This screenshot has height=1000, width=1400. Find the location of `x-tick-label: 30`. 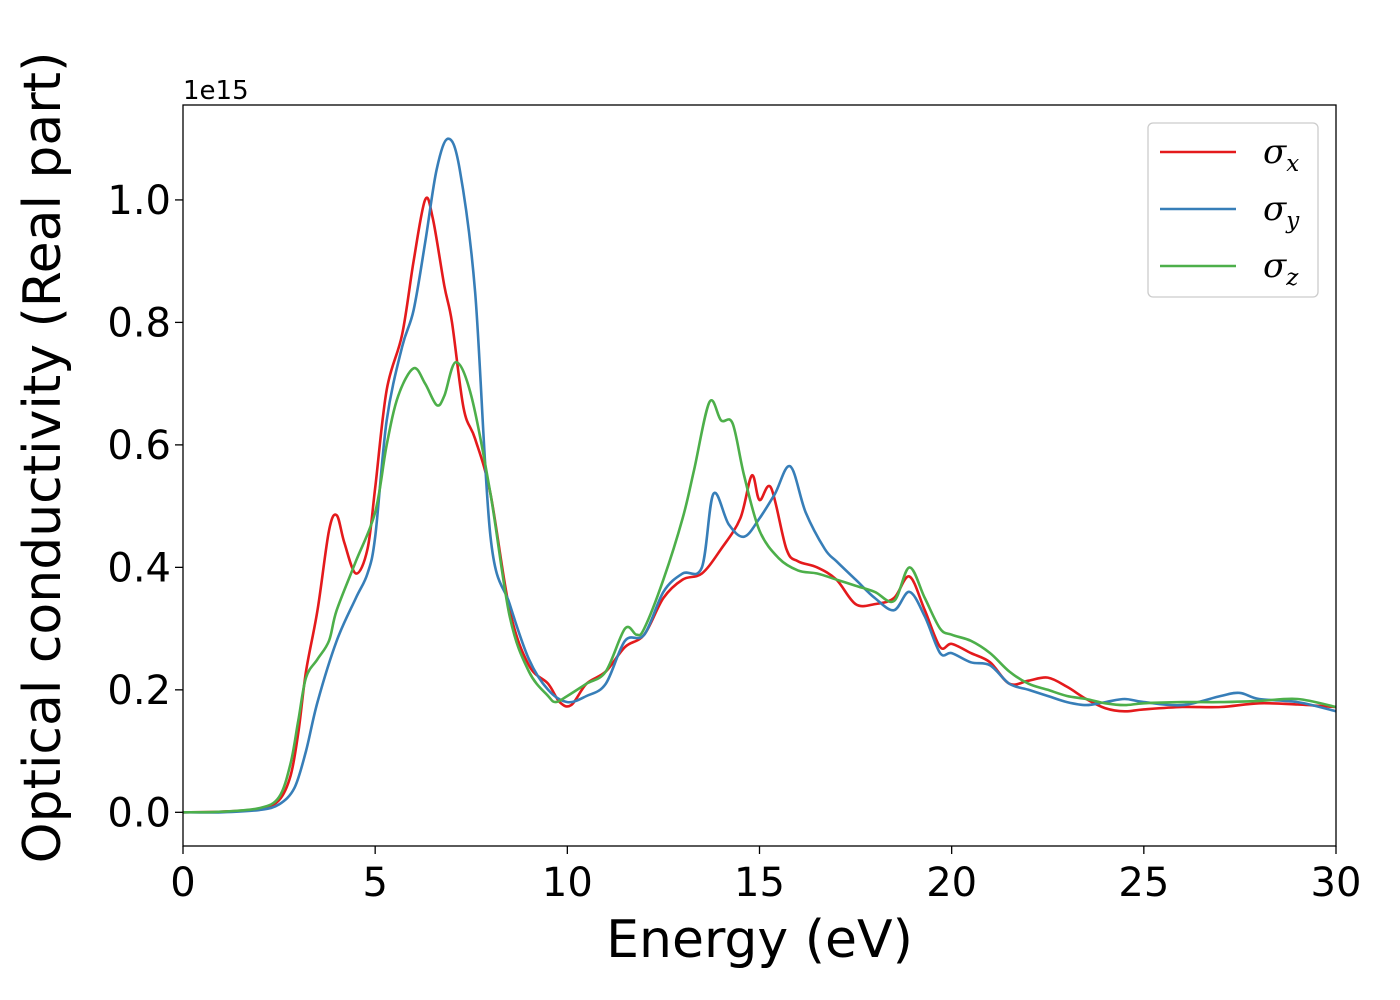

x-tick-label: 30 is located at coordinates (1336, 883).